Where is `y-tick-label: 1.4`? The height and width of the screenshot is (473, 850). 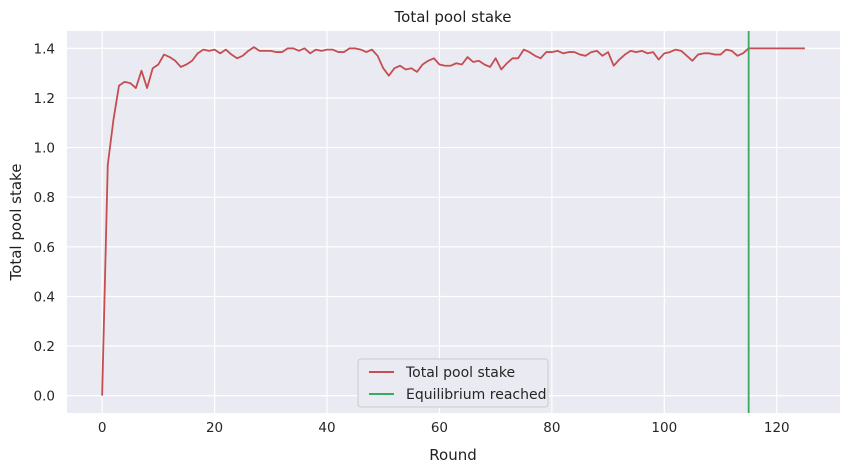 y-tick-label: 1.4 is located at coordinates (44, 49).